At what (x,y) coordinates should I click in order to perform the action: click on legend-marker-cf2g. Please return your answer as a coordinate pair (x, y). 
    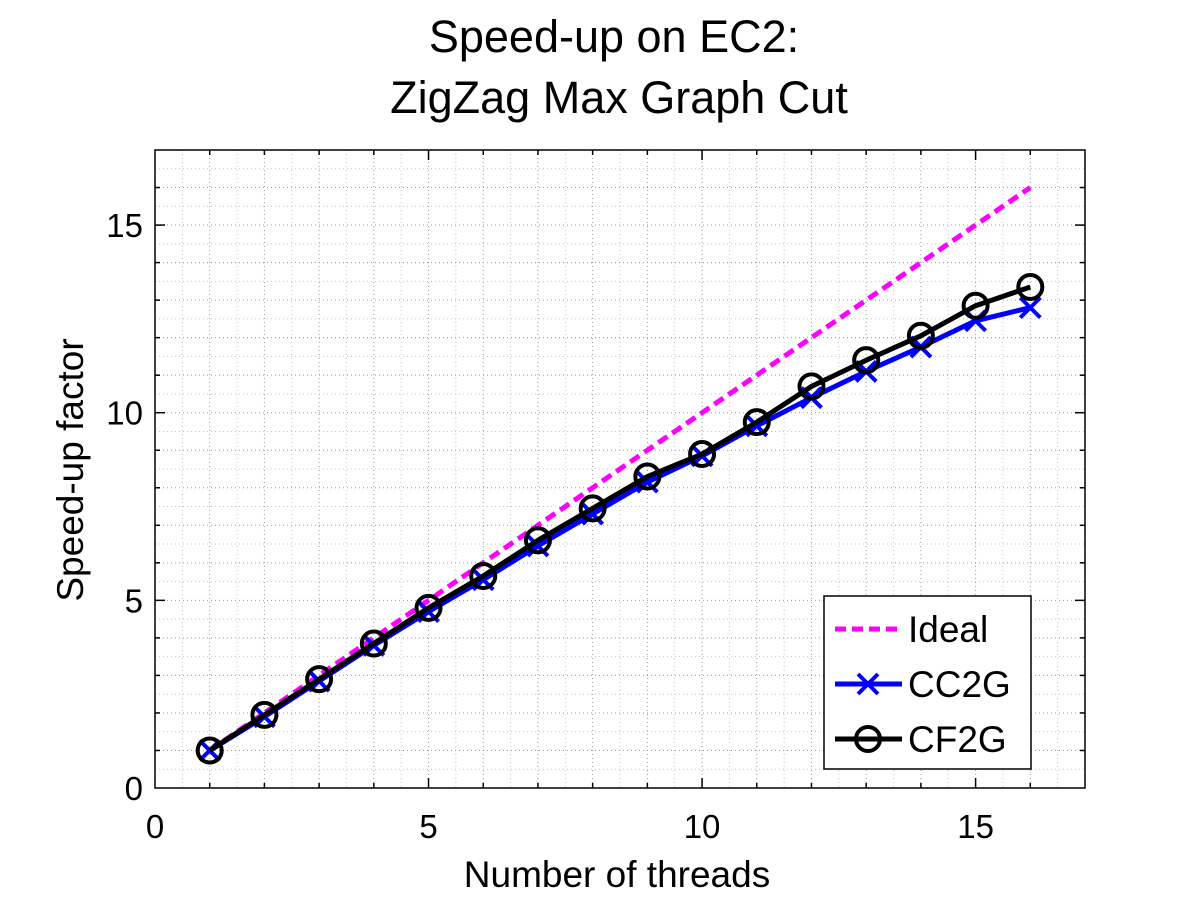
    Looking at the image, I should click on (868, 739).